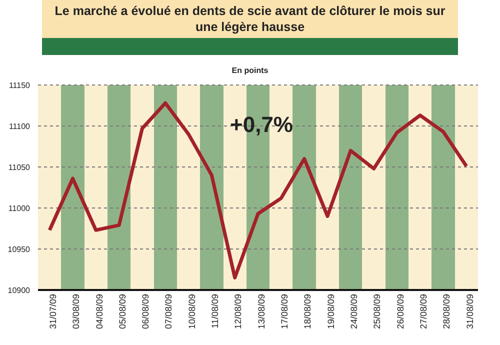 This screenshot has height=345, width=500. Describe the element at coordinates (261, 312) in the screenshot. I see `x-tick-label: 13/08/09` at that location.